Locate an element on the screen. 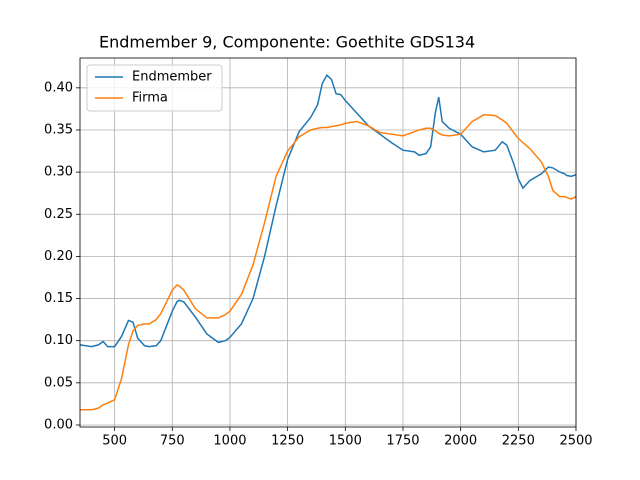 The height and width of the screenshot is (480, 640). x-tick-label: 750 is located at coordinates (172, 441).